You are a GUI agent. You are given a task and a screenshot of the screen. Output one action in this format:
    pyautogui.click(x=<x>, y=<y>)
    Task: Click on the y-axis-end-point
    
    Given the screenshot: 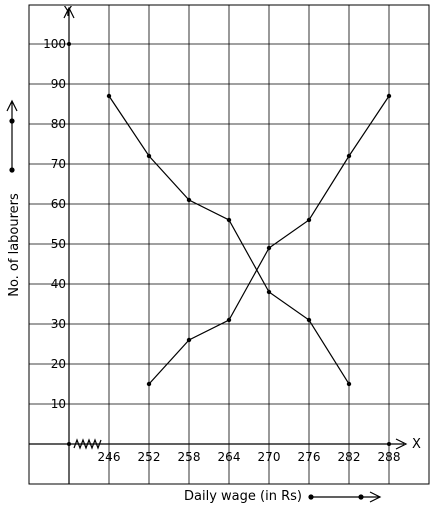 What is the action you would take?
    pyautogui.click(x=69, y=44)
    